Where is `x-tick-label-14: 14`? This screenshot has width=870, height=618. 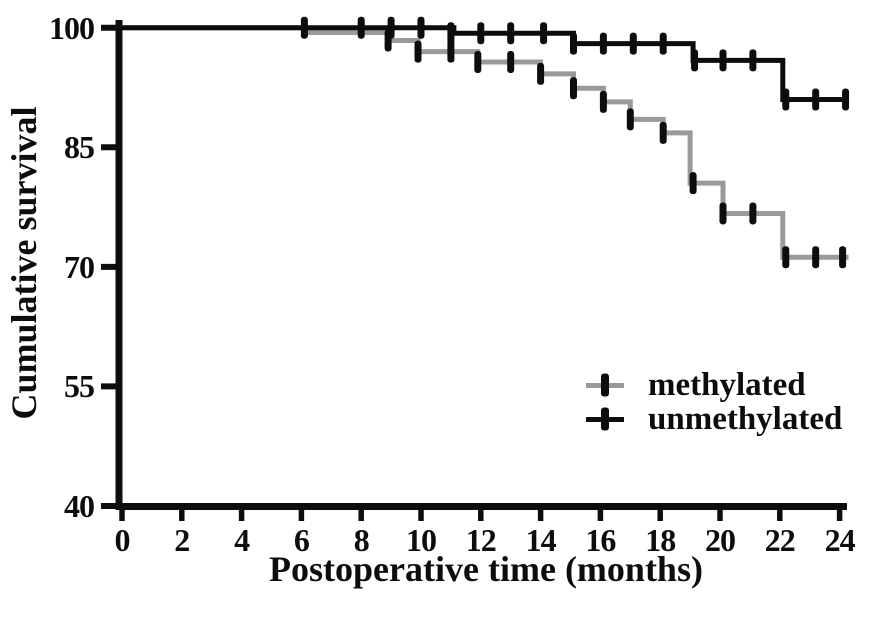 x-tick-label-14: 14 is located at coordinates (541, 540).